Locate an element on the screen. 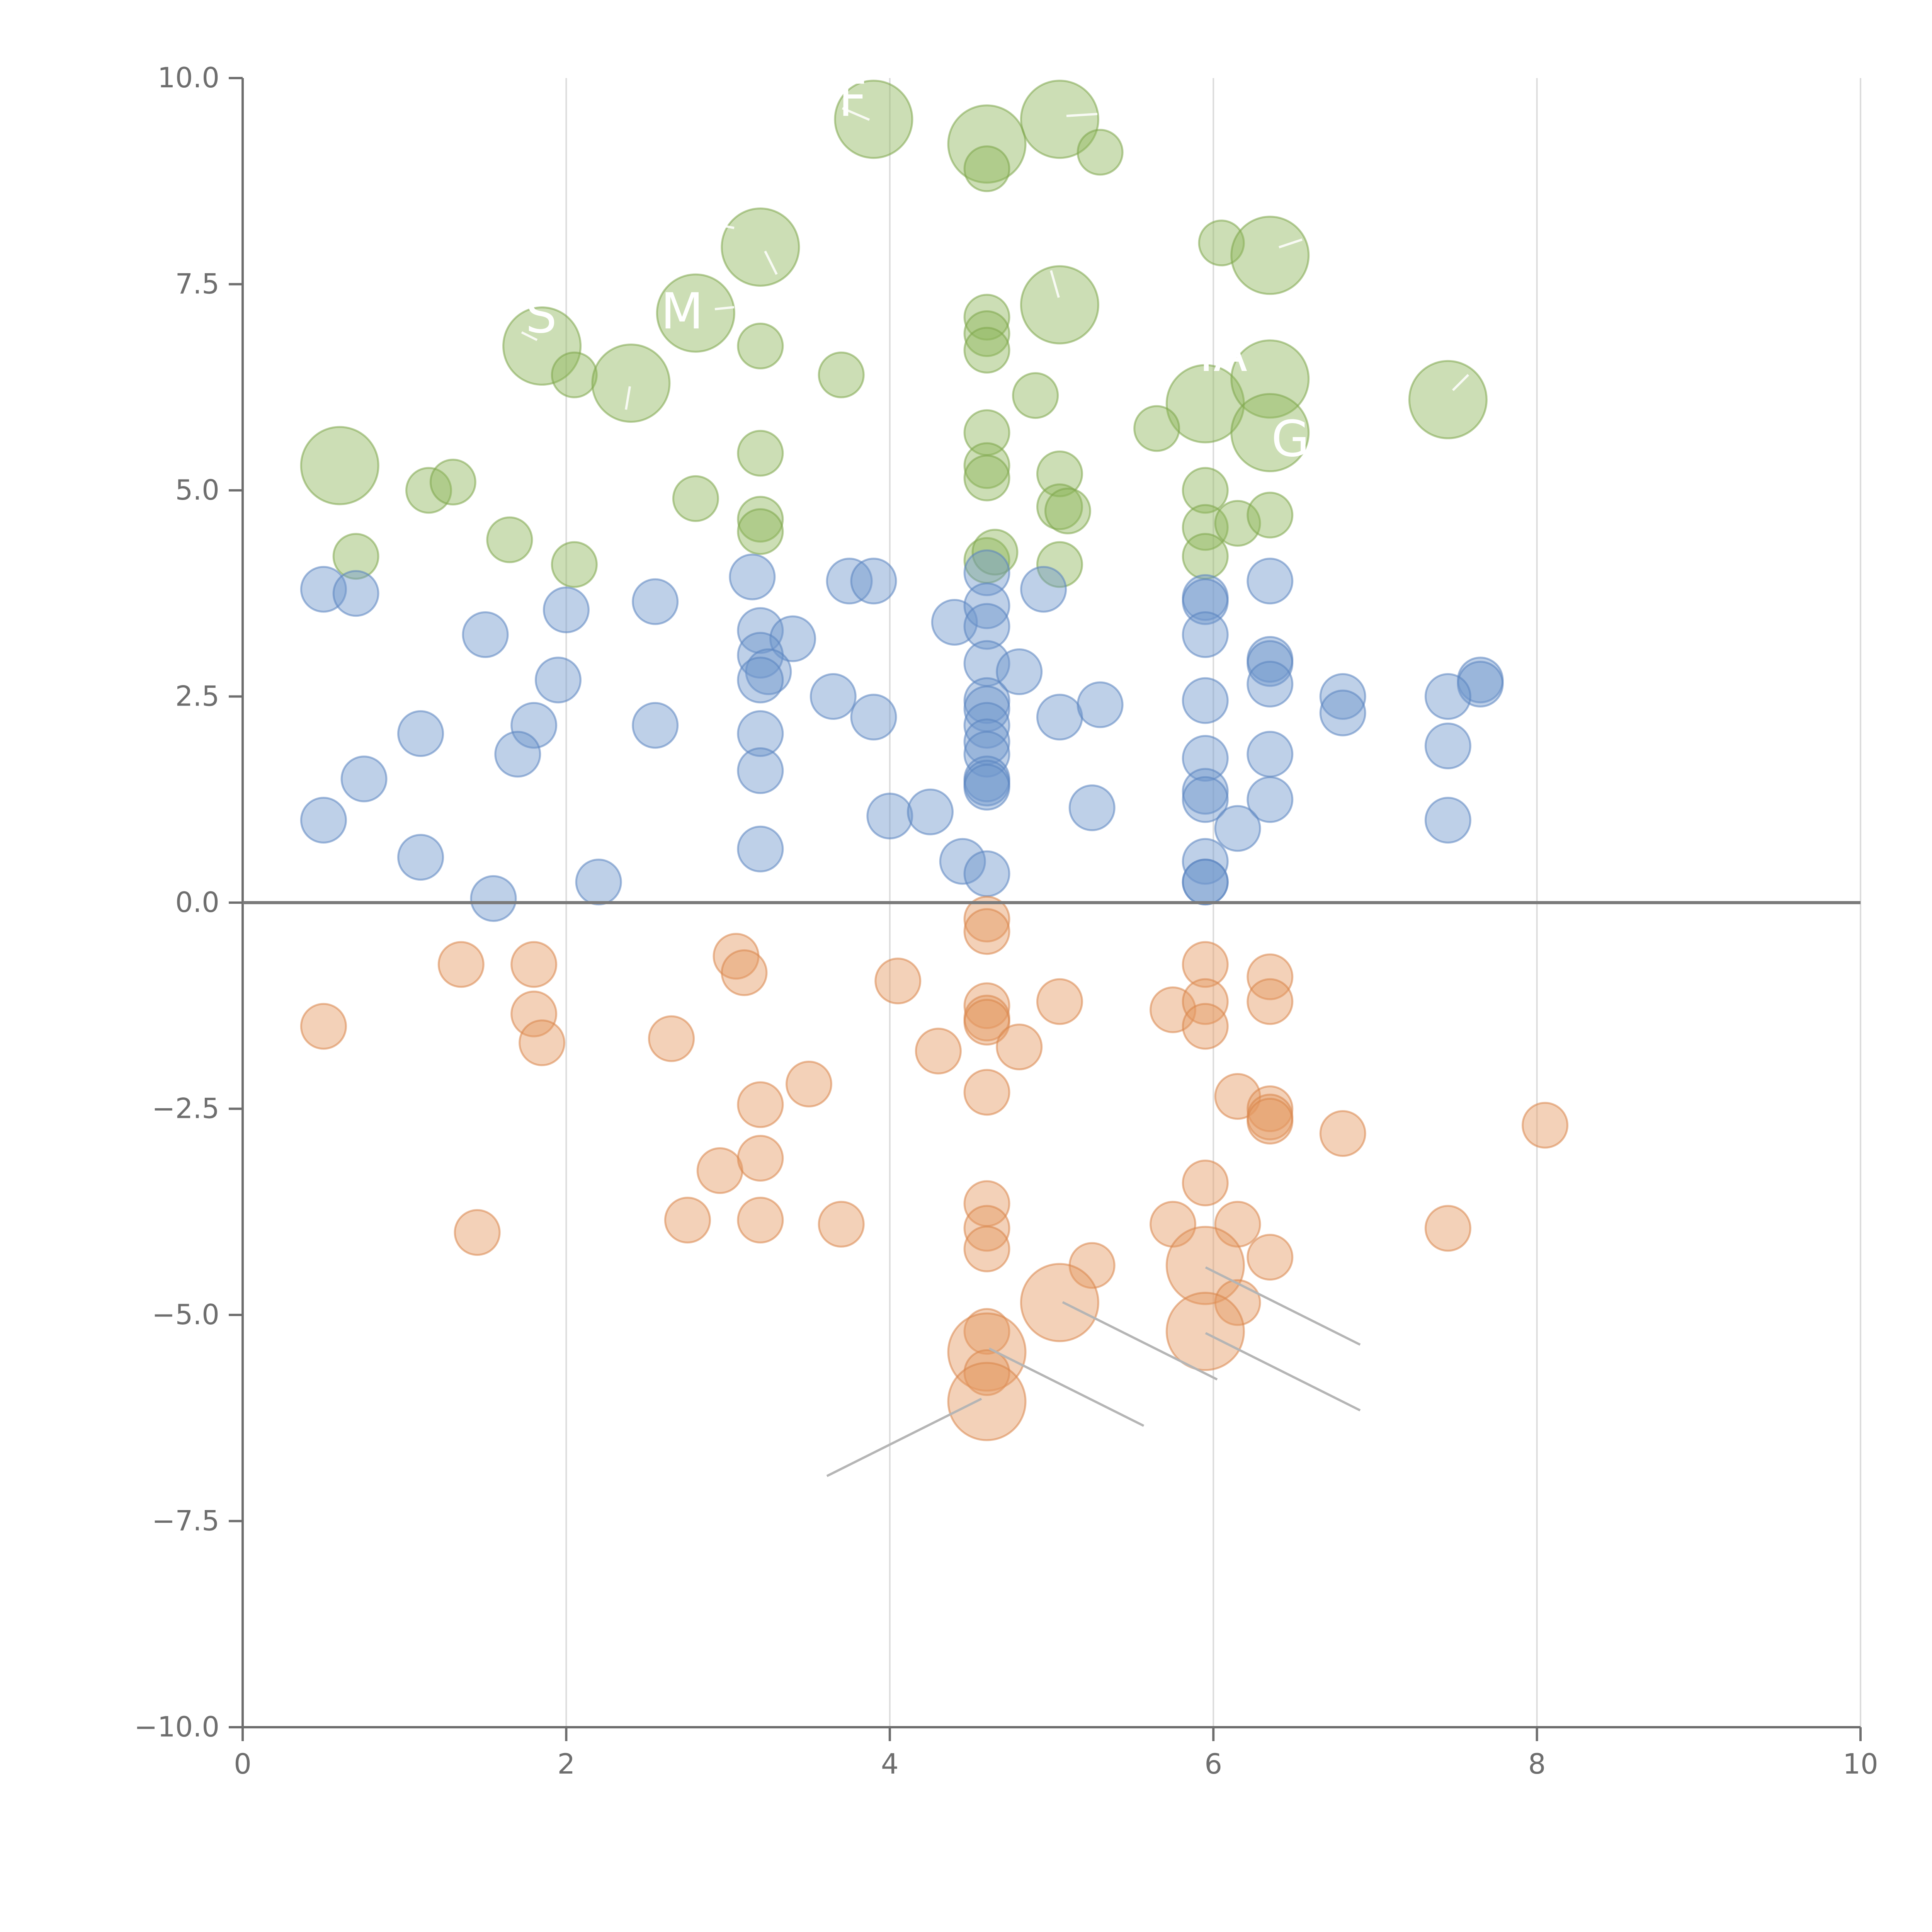  x-tick-label: 6 is located at coordinates (1213, 1764).